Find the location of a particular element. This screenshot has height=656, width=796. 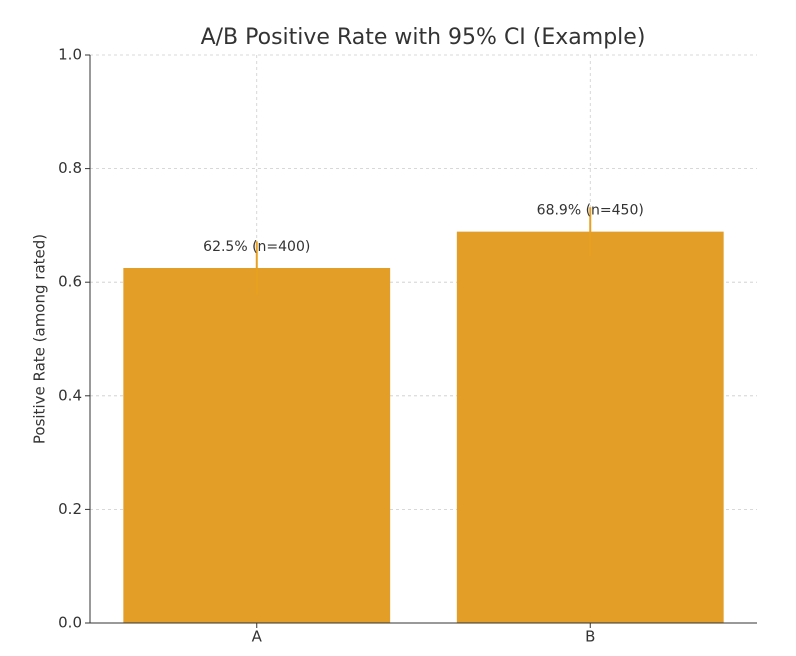

value-label: 62.5% (n=400) is located at coordinates (256, 247).